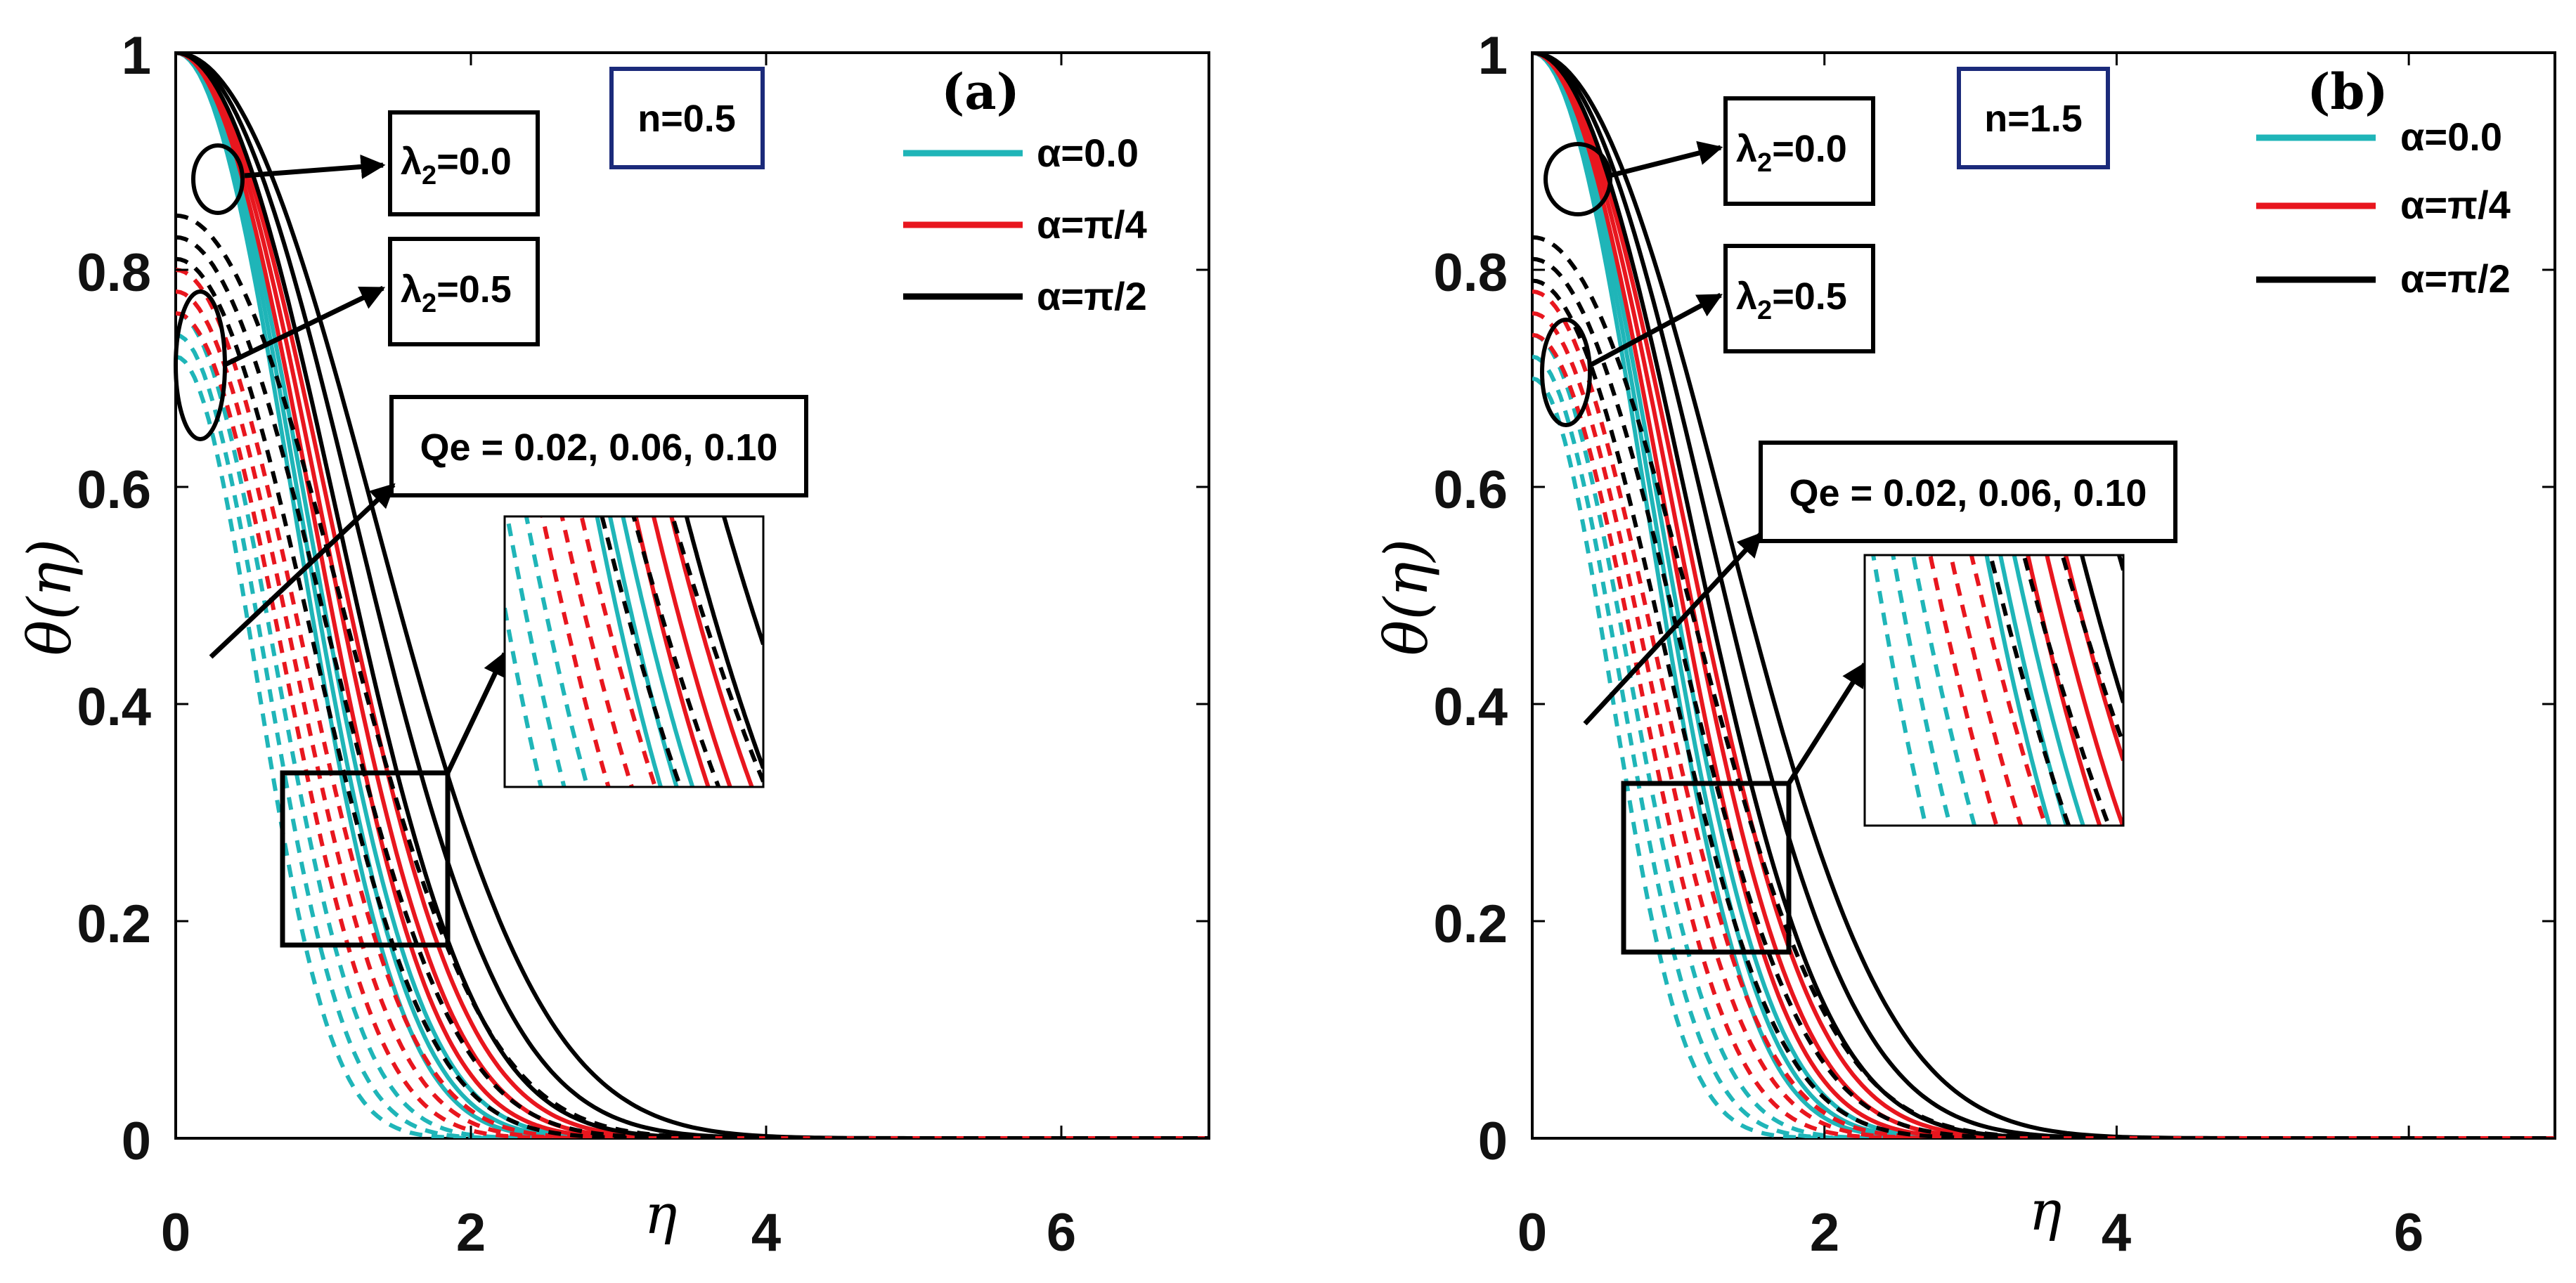  Describe the element at coordinates (315, 166) in the screenshot. I see `arrow-lambda00-a` at that location.